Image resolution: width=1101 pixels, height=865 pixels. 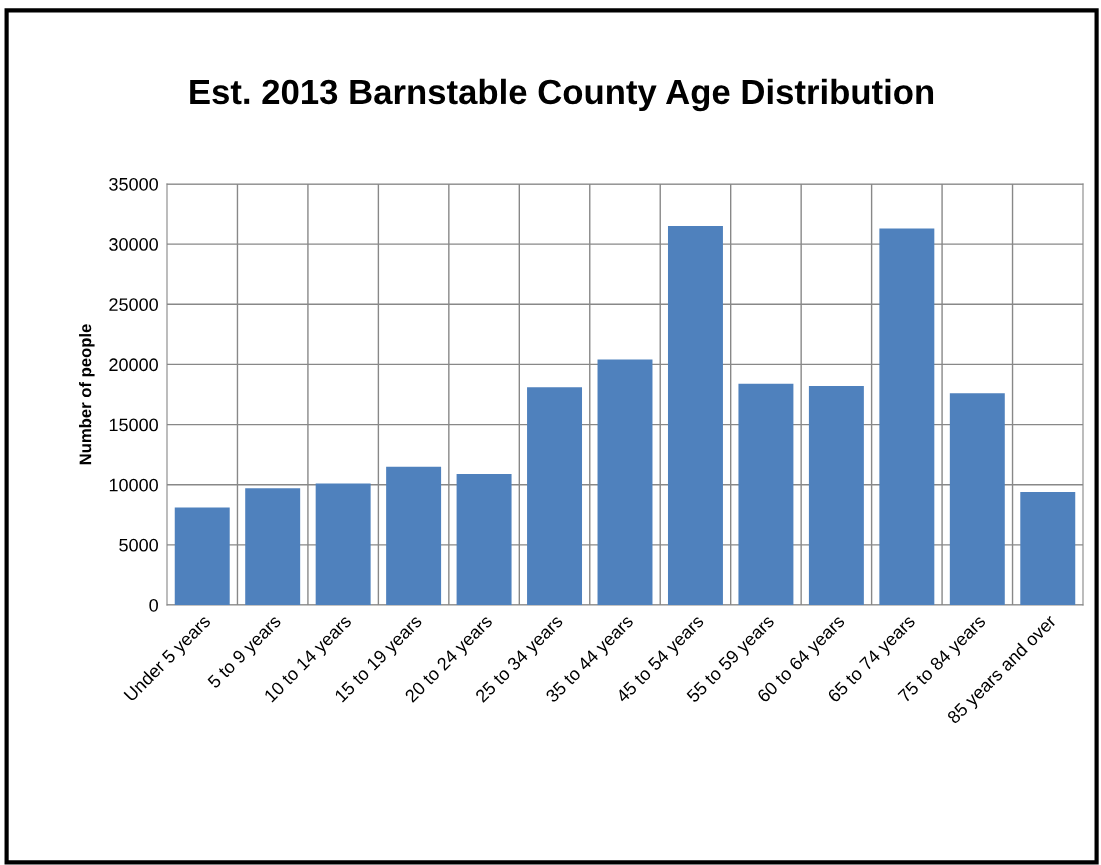 I want to click on y-tick-label: 15000, so click(x=133, y=425).